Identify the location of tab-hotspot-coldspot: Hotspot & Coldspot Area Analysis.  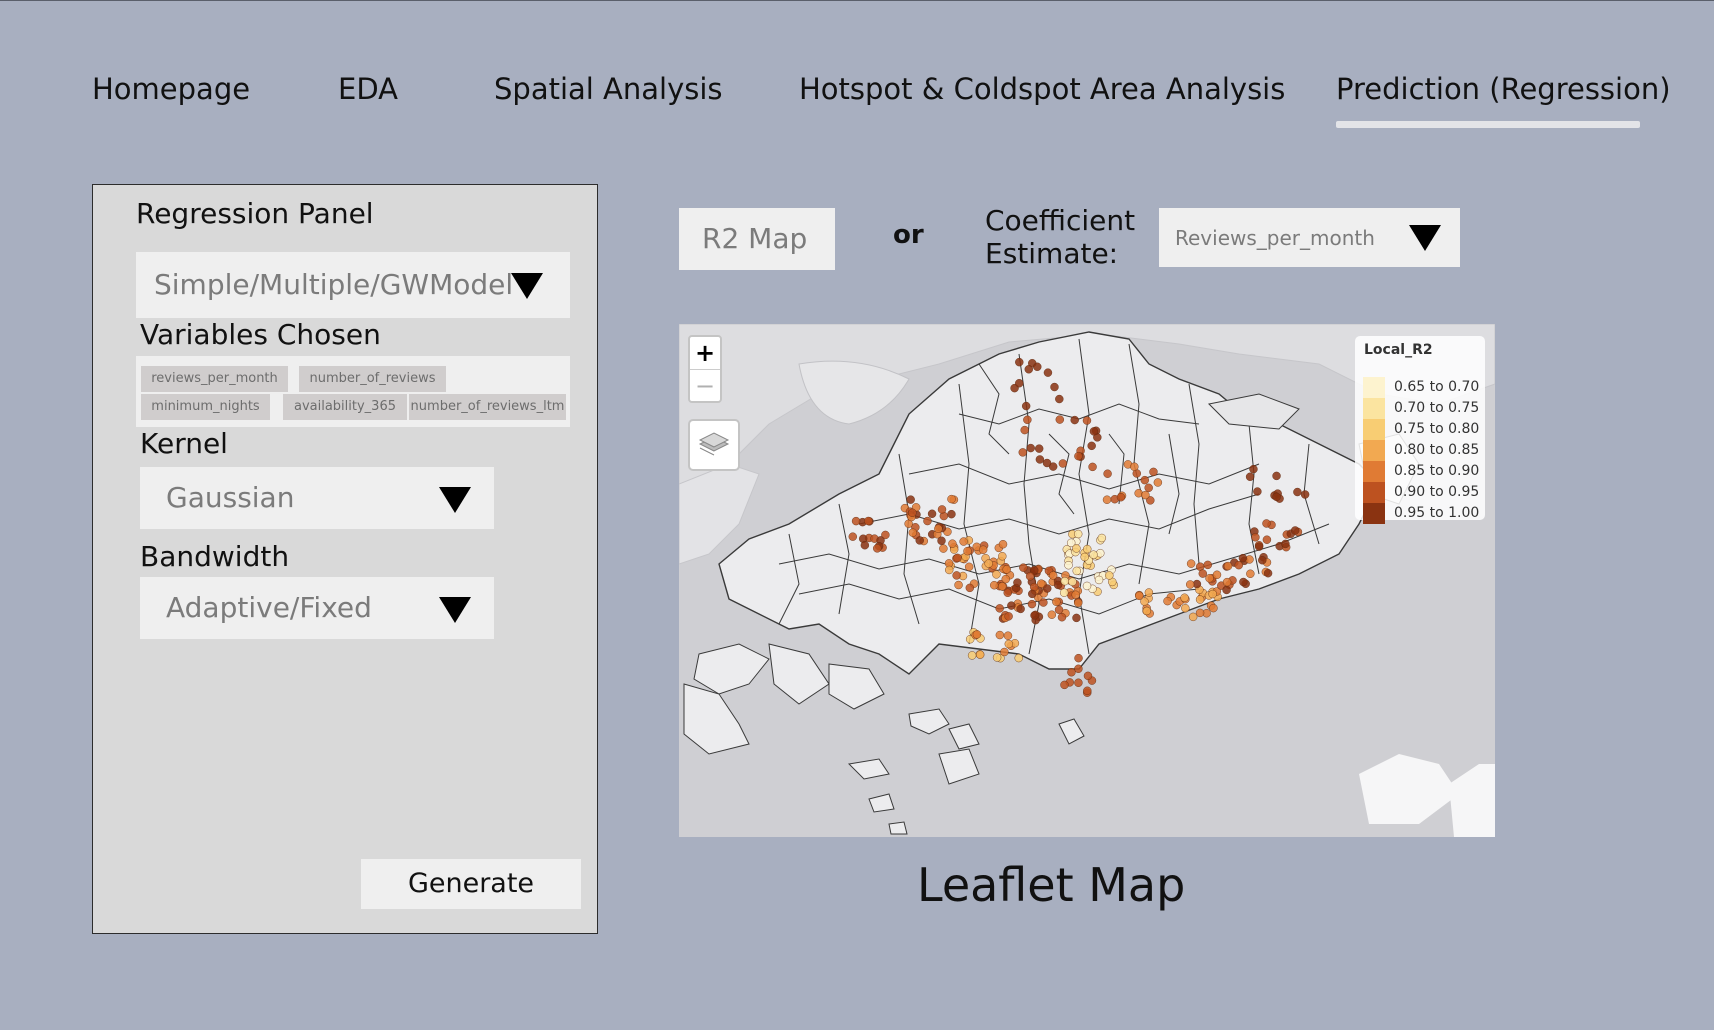
(1042, 89).